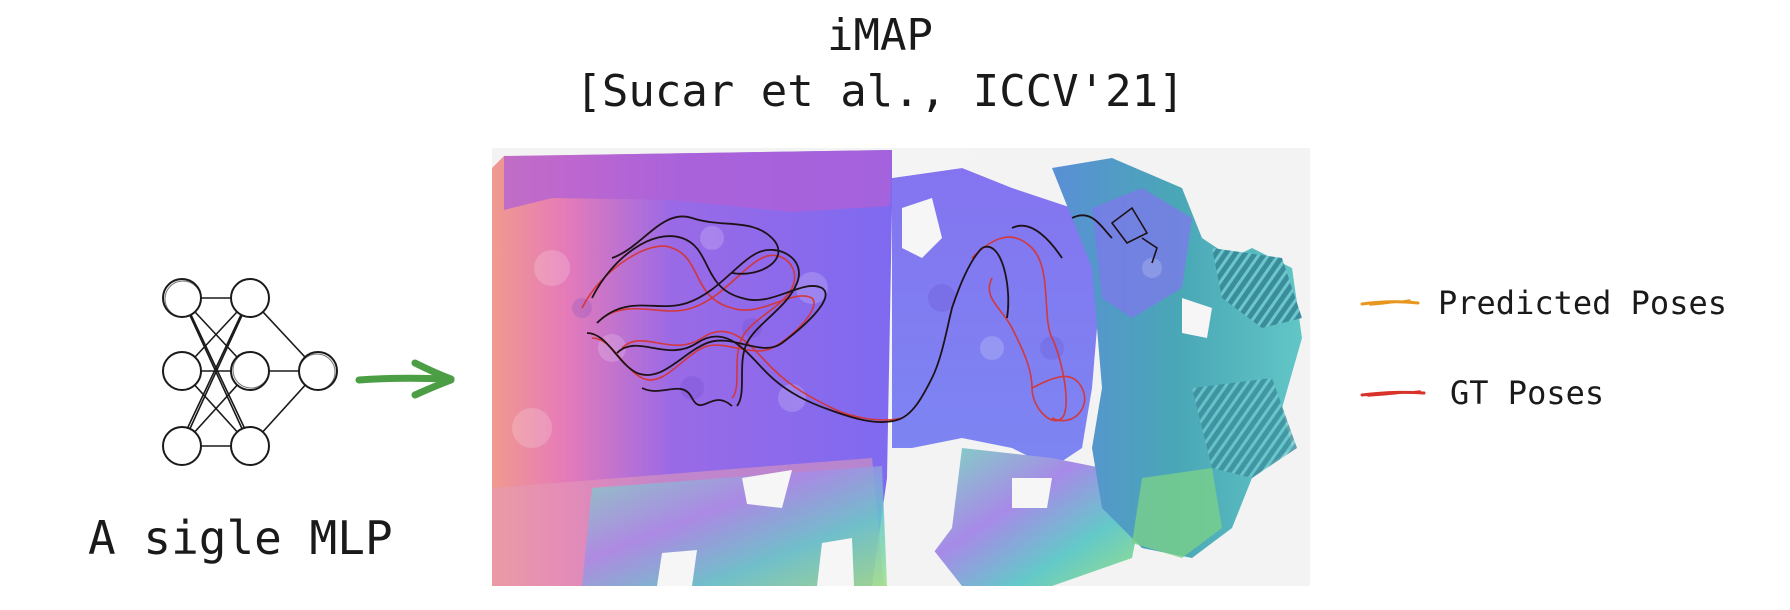 The image size is (1790, 610). I want to click on method-name: iMAP, so click(880, 35).